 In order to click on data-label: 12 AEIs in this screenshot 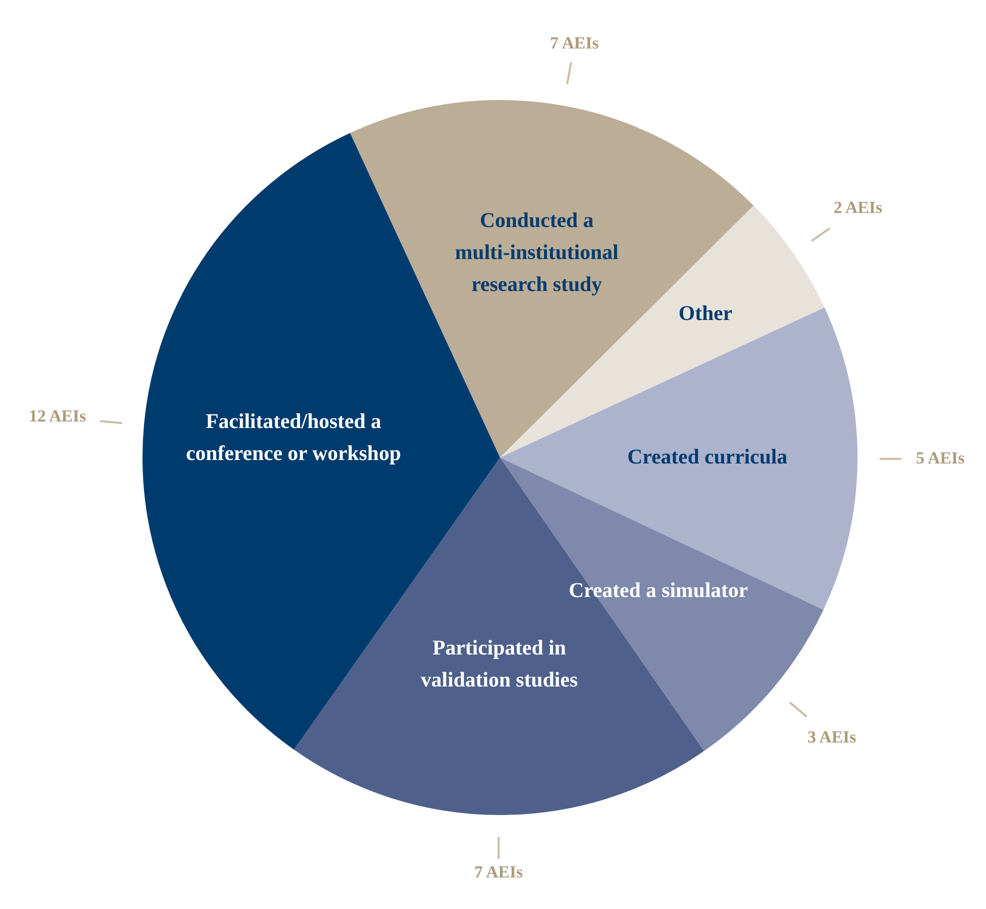, I will do `click(57, 416)`.